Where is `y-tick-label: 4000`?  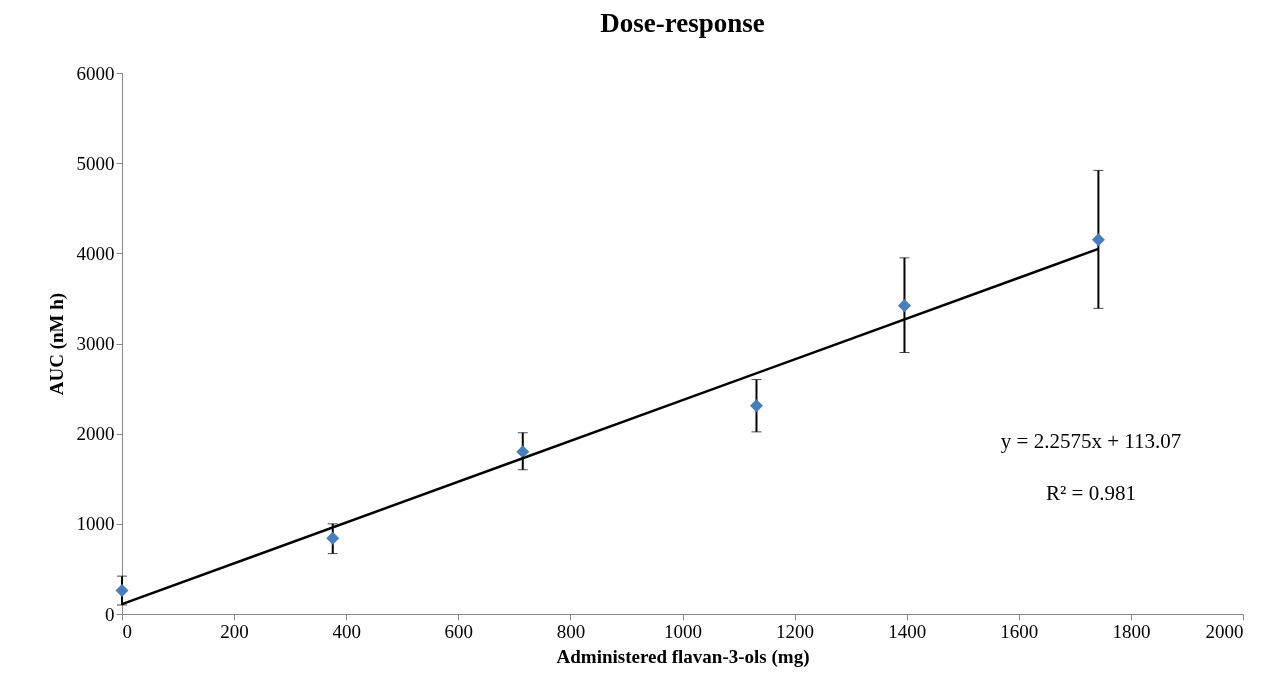
y-tick-label: 4000 is located at coordinates (95, 253).